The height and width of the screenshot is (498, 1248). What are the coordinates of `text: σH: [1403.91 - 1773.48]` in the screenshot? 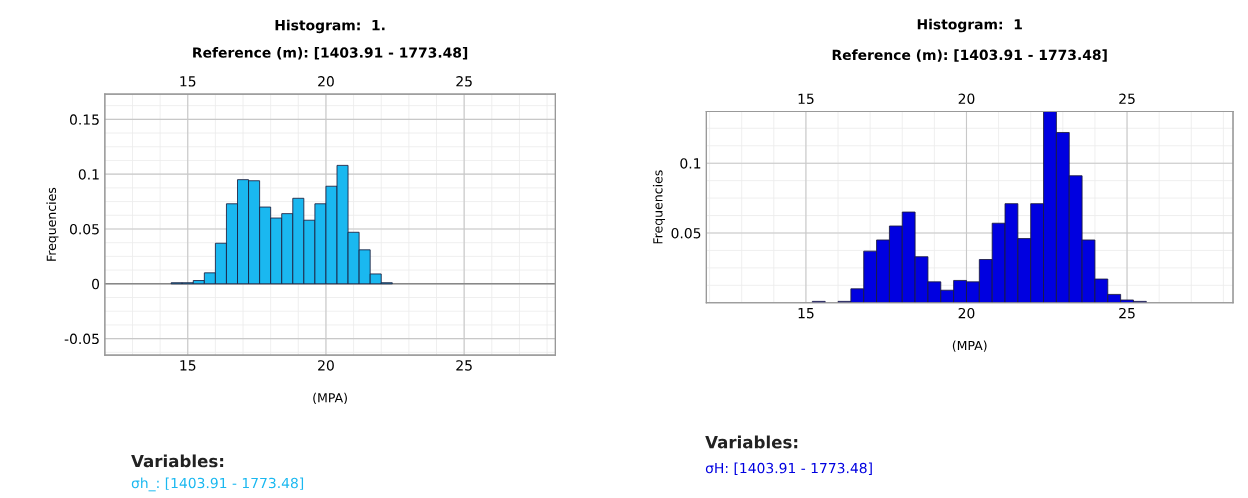 It's located at (788, 468).